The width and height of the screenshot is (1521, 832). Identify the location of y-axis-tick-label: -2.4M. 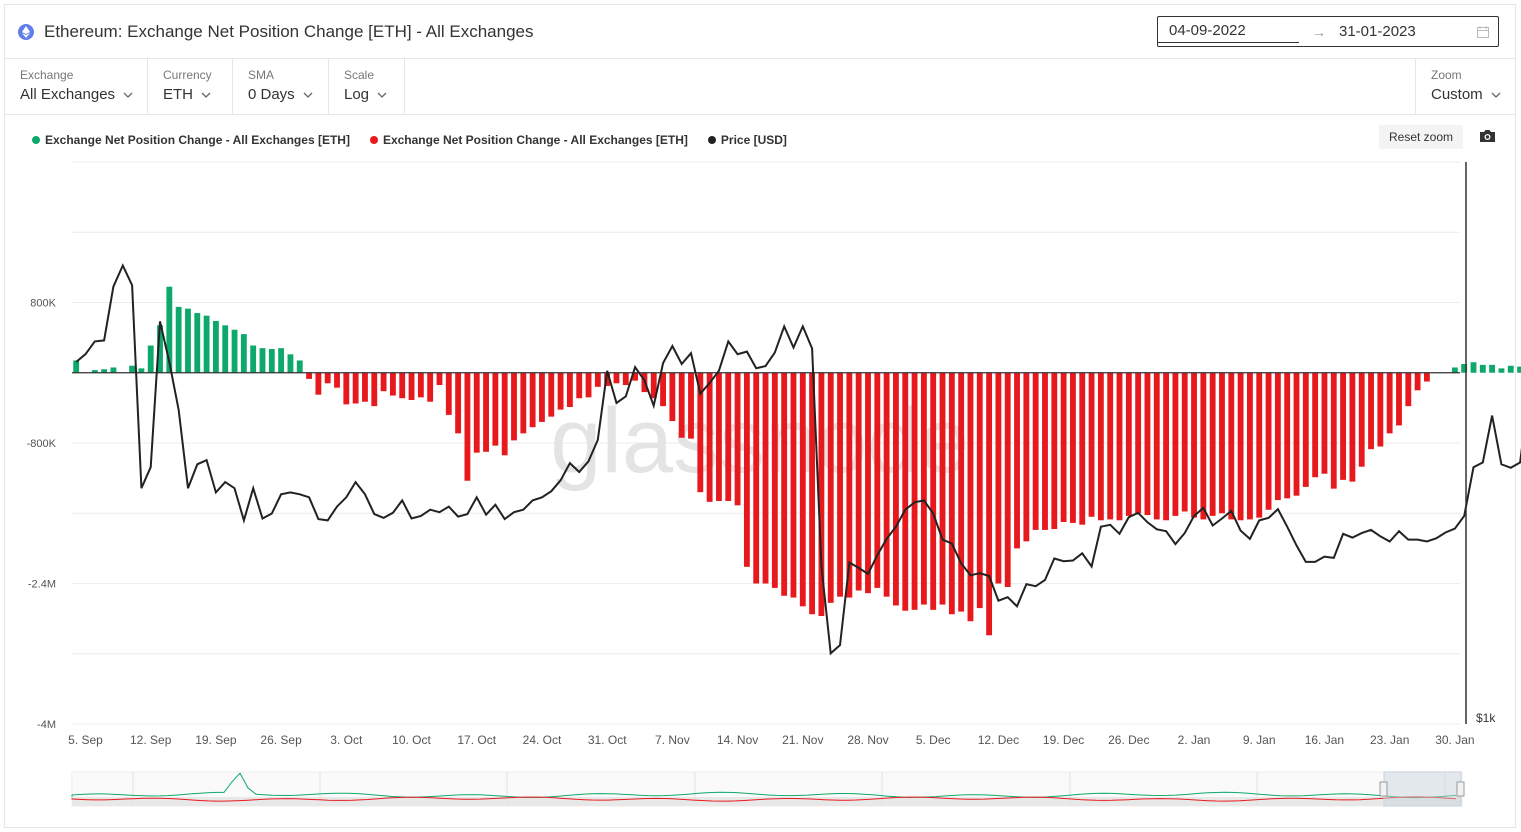
(42, 585).